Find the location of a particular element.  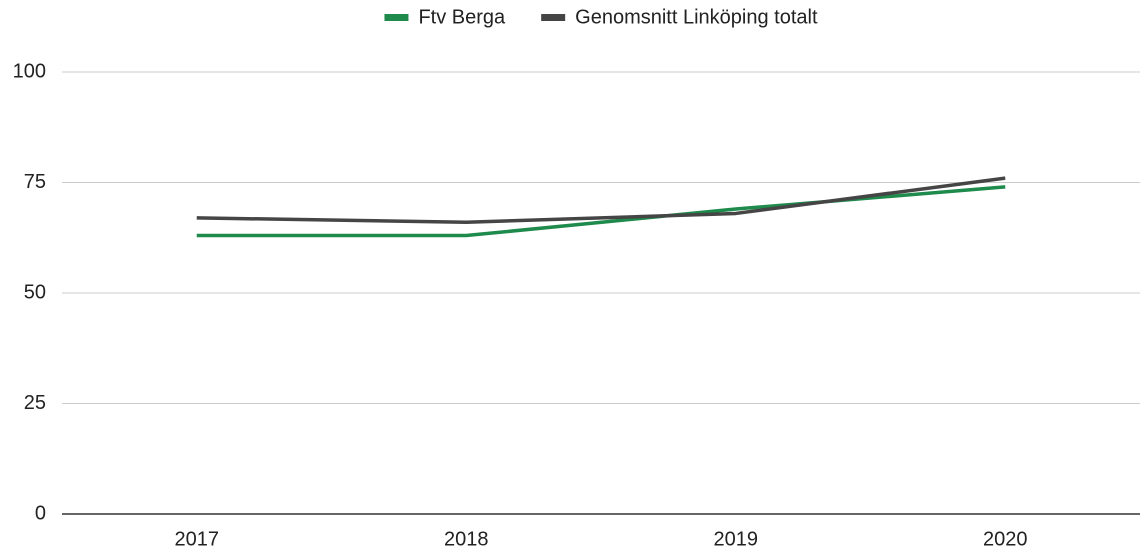

legend-item: Ftv Berga is located at coordinates (445, 17).